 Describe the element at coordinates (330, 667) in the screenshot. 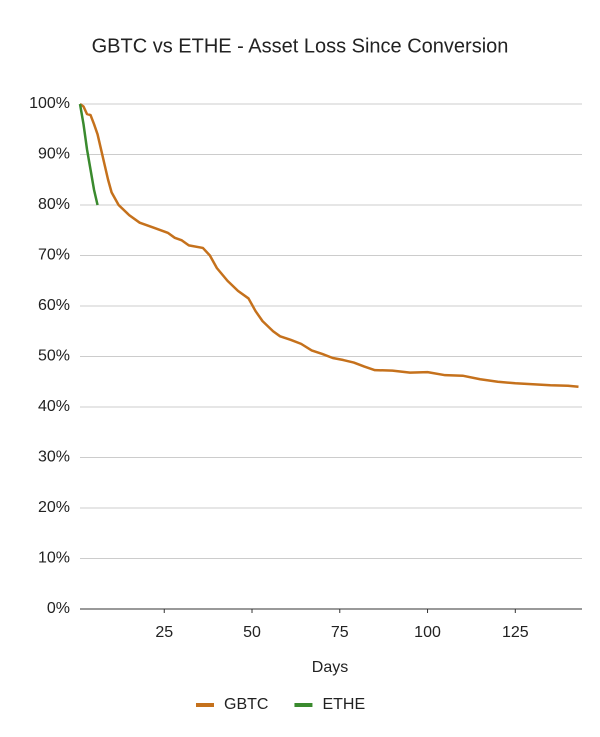

I see `x-axis-label: Days` at that location.